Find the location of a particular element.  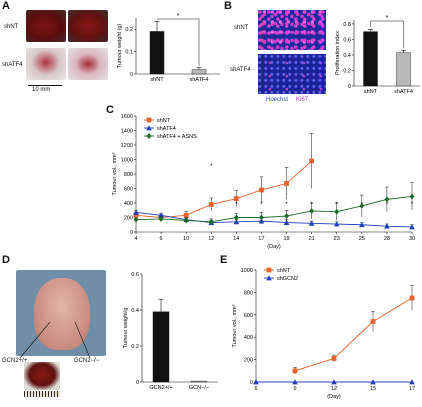

x-tick-label: 21 is located at coordinates (312, 239).